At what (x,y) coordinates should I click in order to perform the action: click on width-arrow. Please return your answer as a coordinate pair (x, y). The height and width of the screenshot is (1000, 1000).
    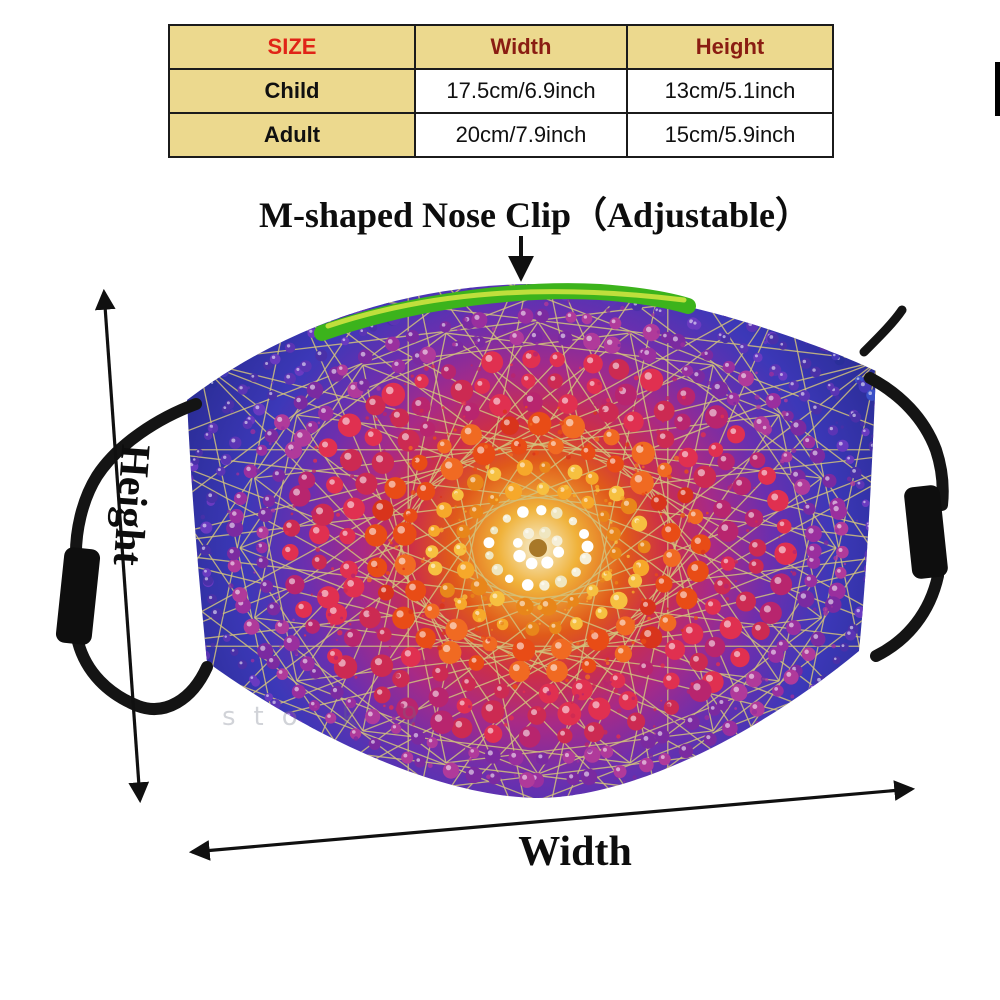
    Looking at the image, I should click on (552, 820).